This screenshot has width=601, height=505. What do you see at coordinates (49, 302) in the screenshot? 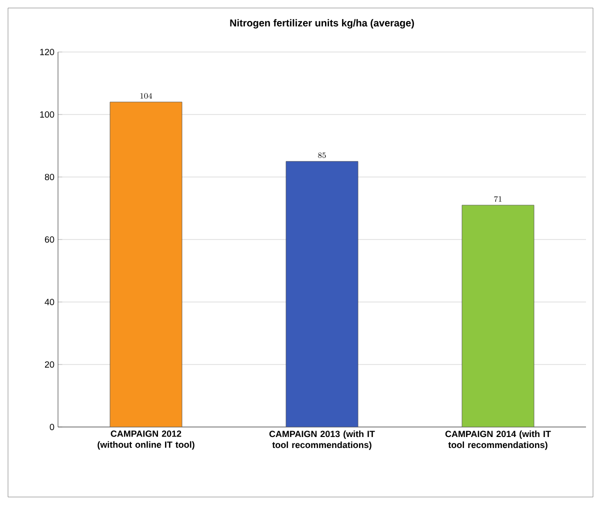
I see `y-tick-label: 40` at bounding box center [49, 302].